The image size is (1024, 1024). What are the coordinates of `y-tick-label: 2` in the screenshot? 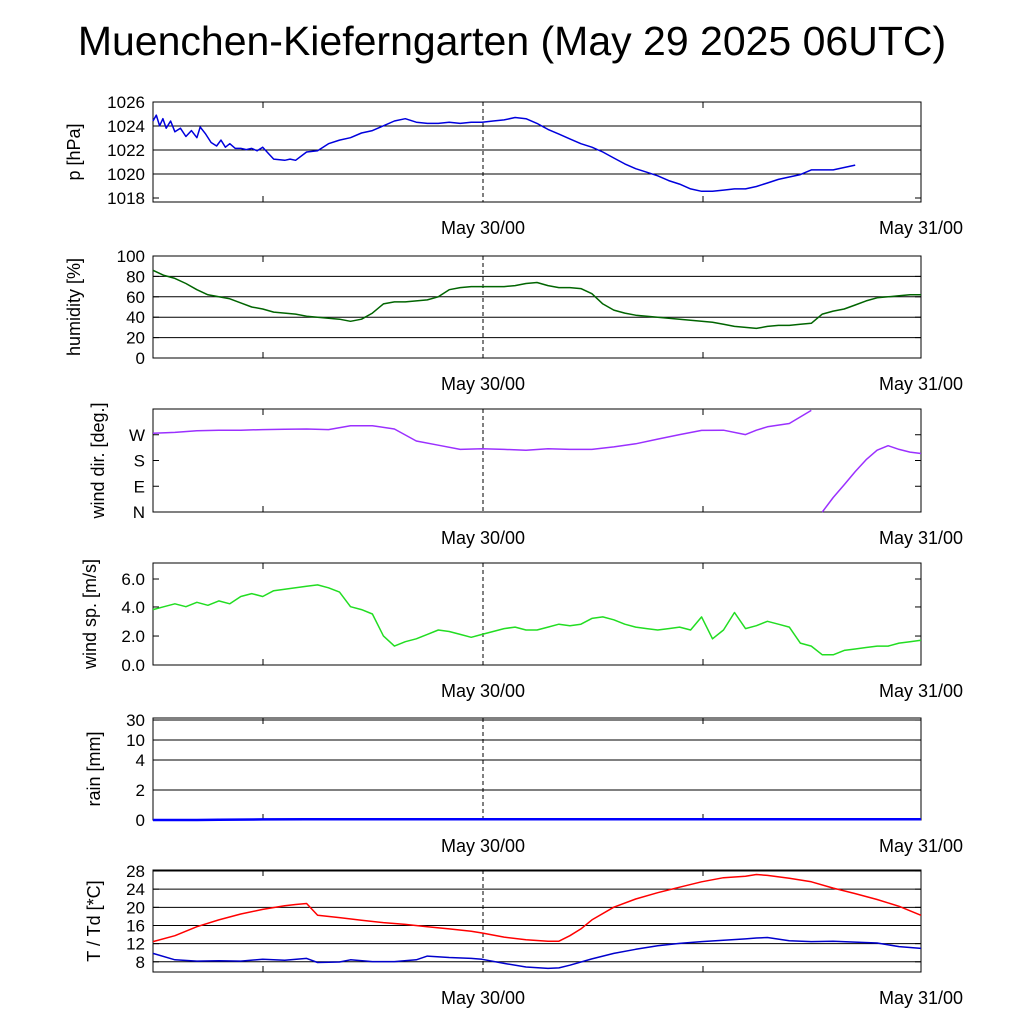 It's located at (140, 790).